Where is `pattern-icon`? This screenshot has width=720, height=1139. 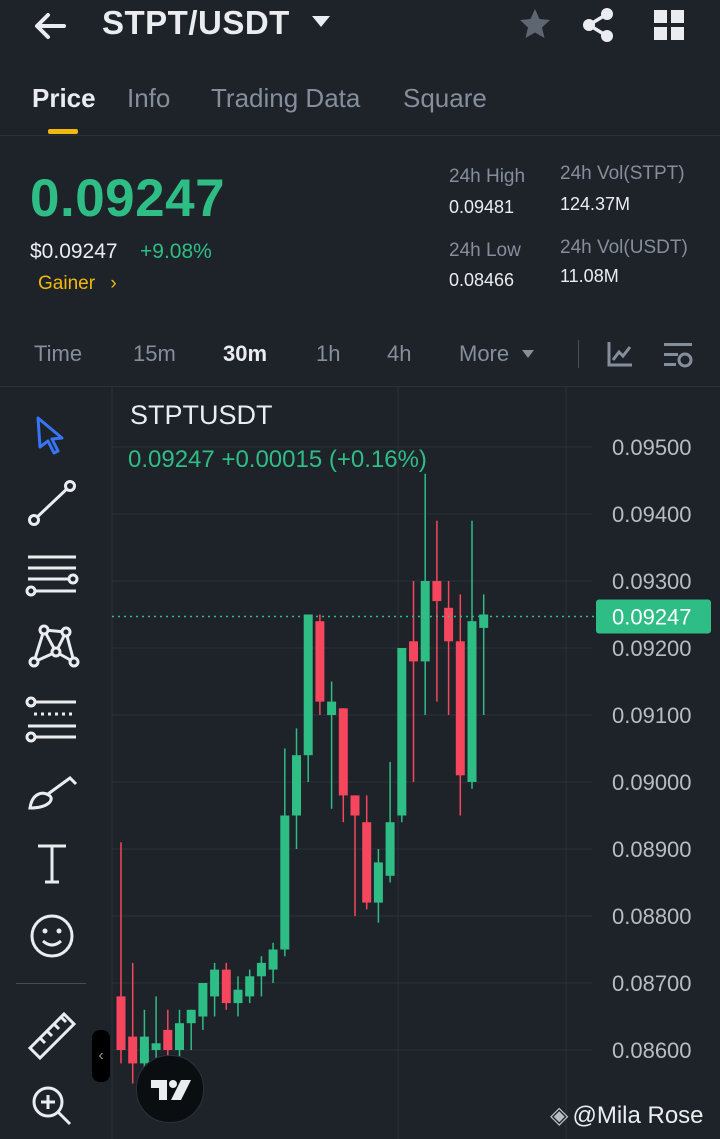
pattern-icon is located at coordinates (52, 646).